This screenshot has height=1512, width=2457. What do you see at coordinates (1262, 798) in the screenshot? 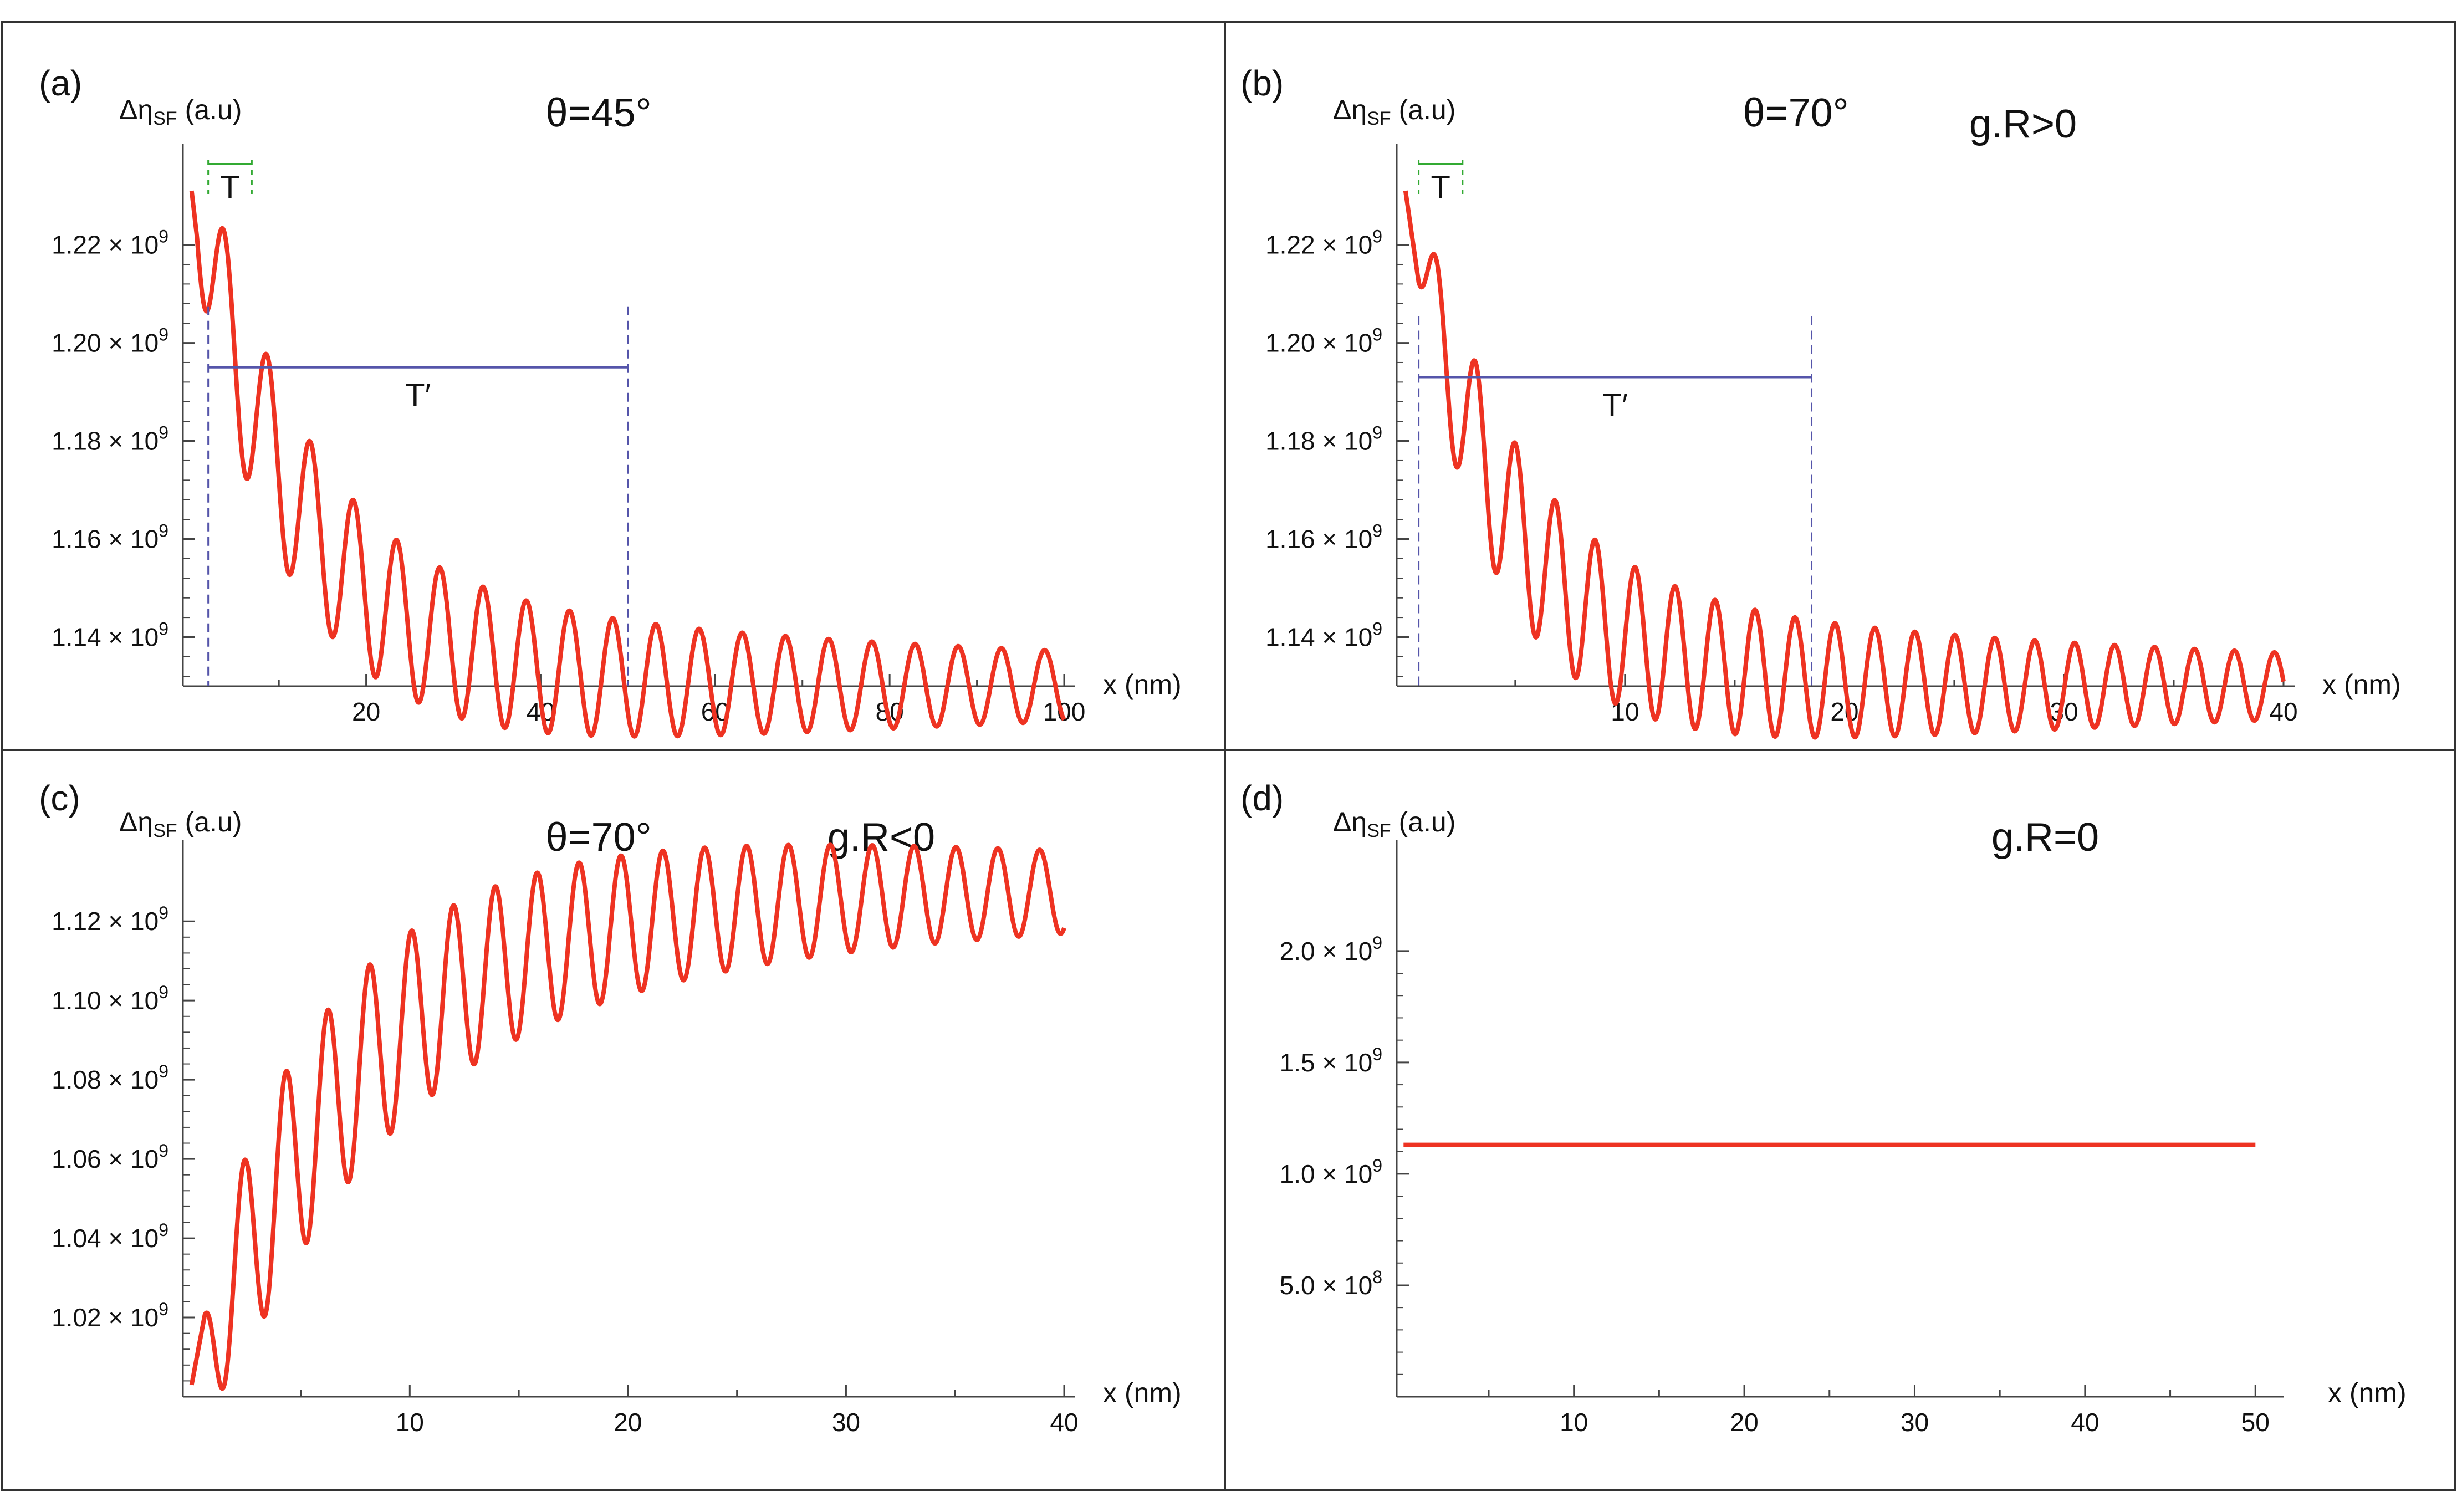
I see `panel-label: (d)` at bounding box center [1262, 798].